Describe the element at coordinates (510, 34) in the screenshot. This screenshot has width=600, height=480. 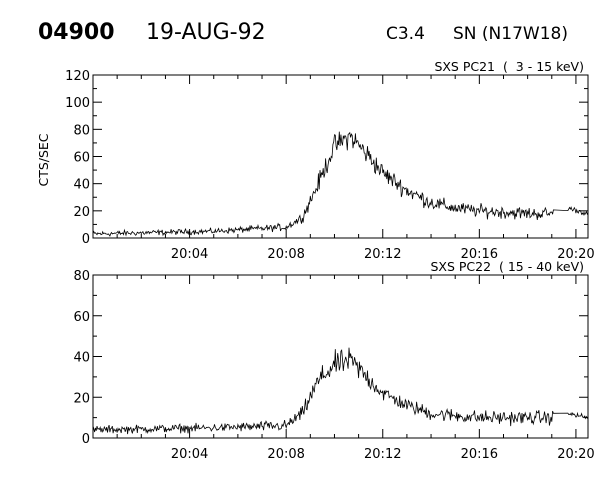
I see `flare-location: SN (N17W18)` at that location.